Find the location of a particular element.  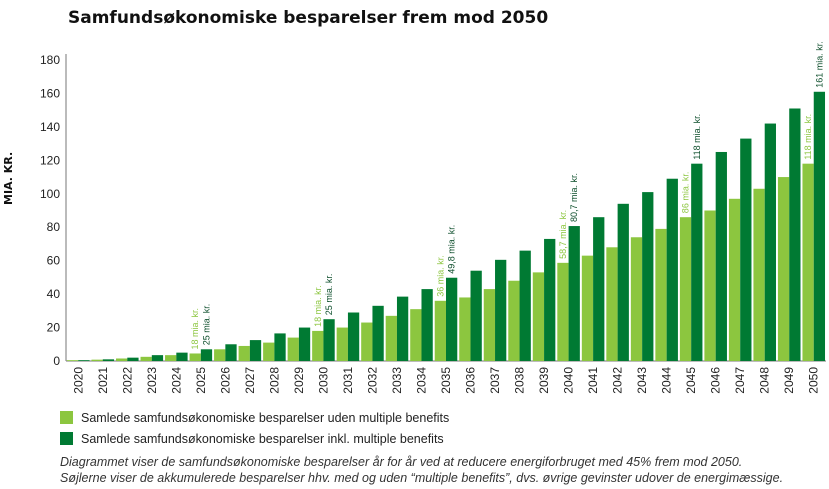

y-tick-label: 140 is located at coordinates (50, 127).